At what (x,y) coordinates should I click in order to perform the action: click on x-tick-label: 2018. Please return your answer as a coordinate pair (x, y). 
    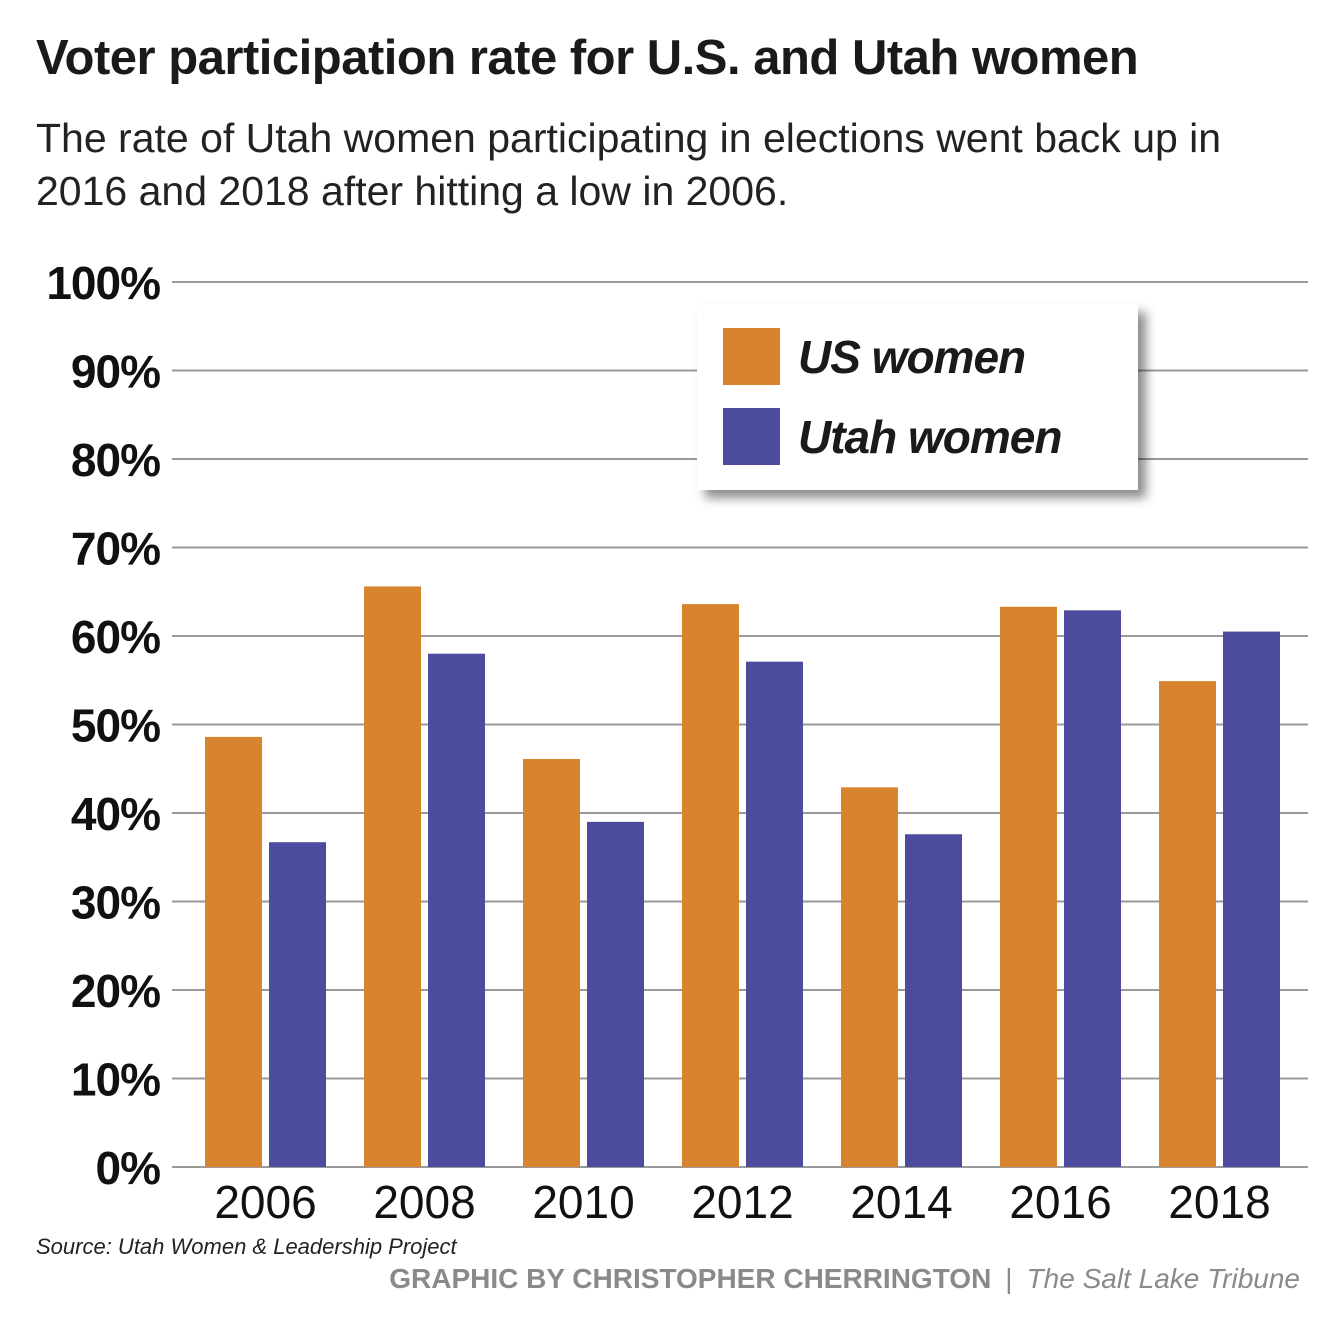
    Looking at the image, I should click on (1219, 1202).